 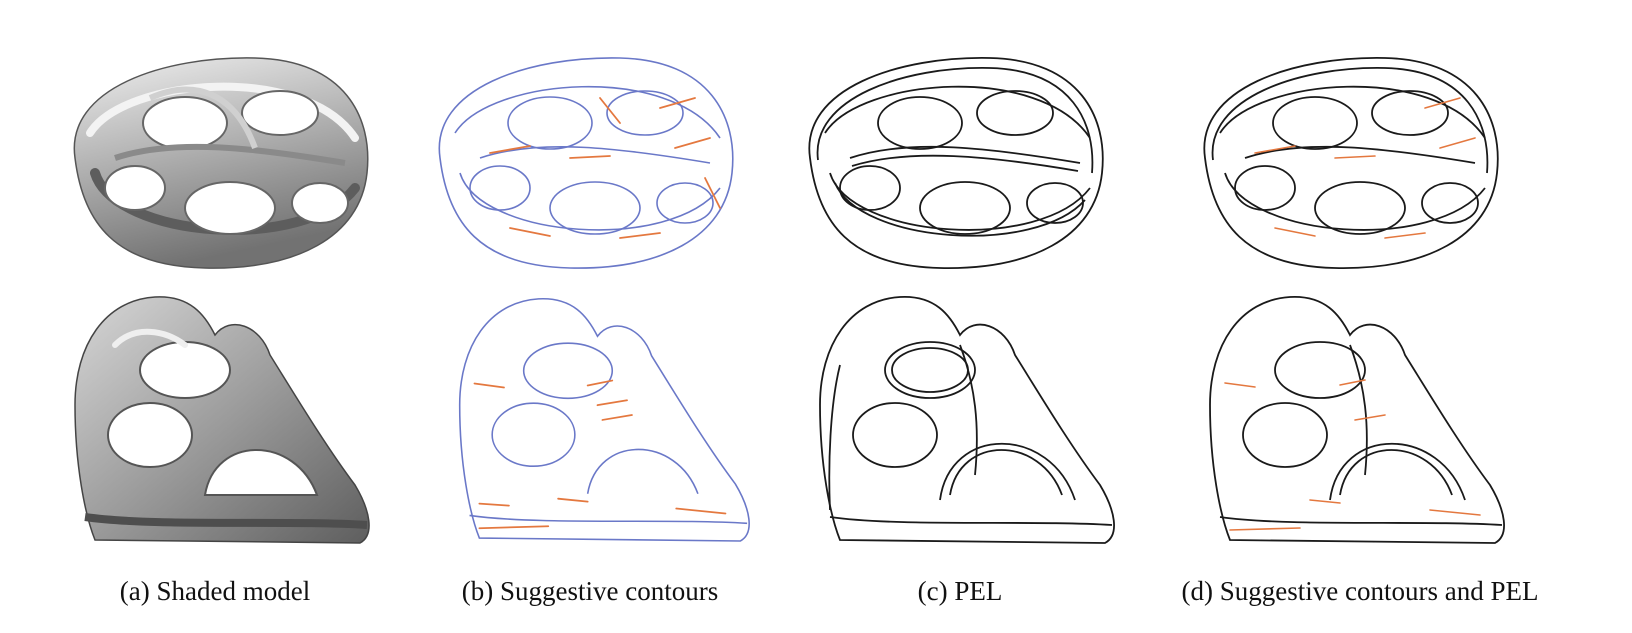 I want to click on combined-statue, so click(x=1350, y=416).